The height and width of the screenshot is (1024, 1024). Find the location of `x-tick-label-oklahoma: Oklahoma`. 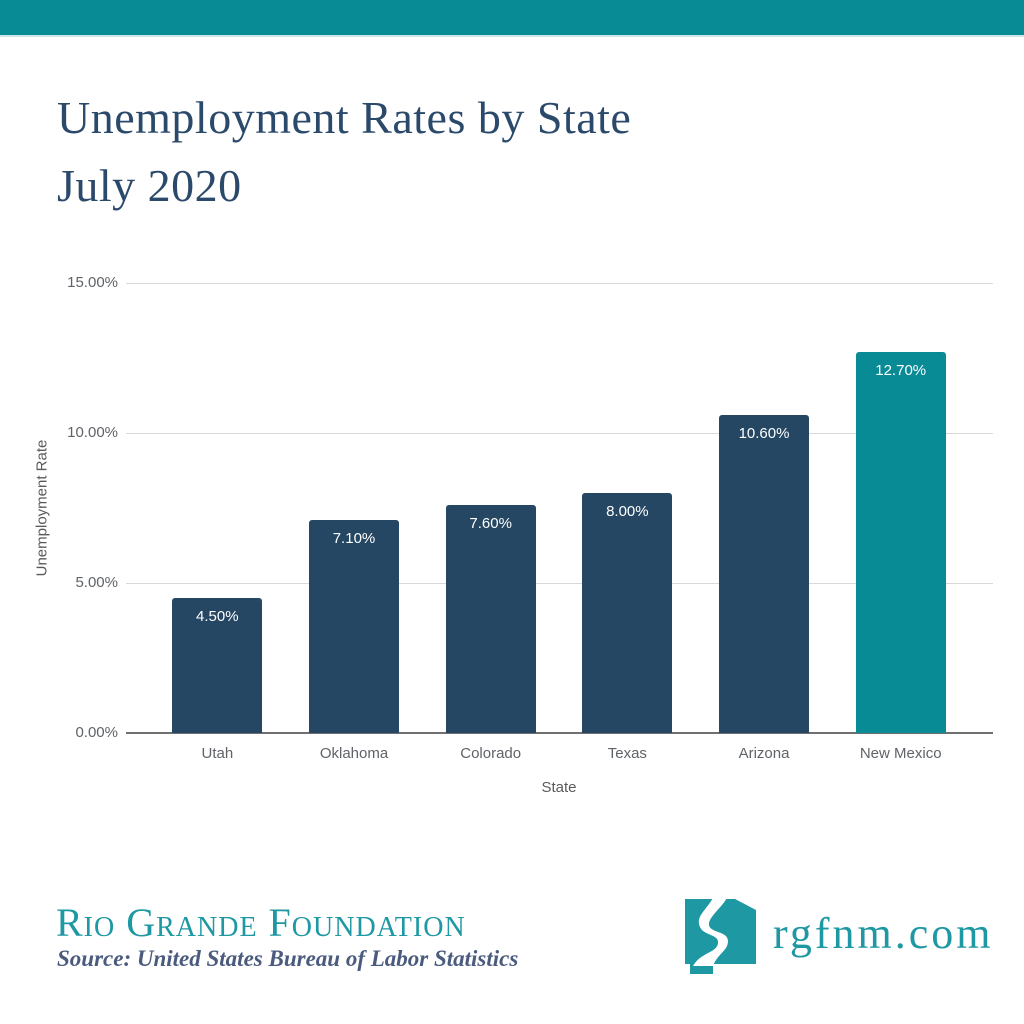

x-tick-label-oklahoma: Oklahoma is located at coordinates (354, 753).